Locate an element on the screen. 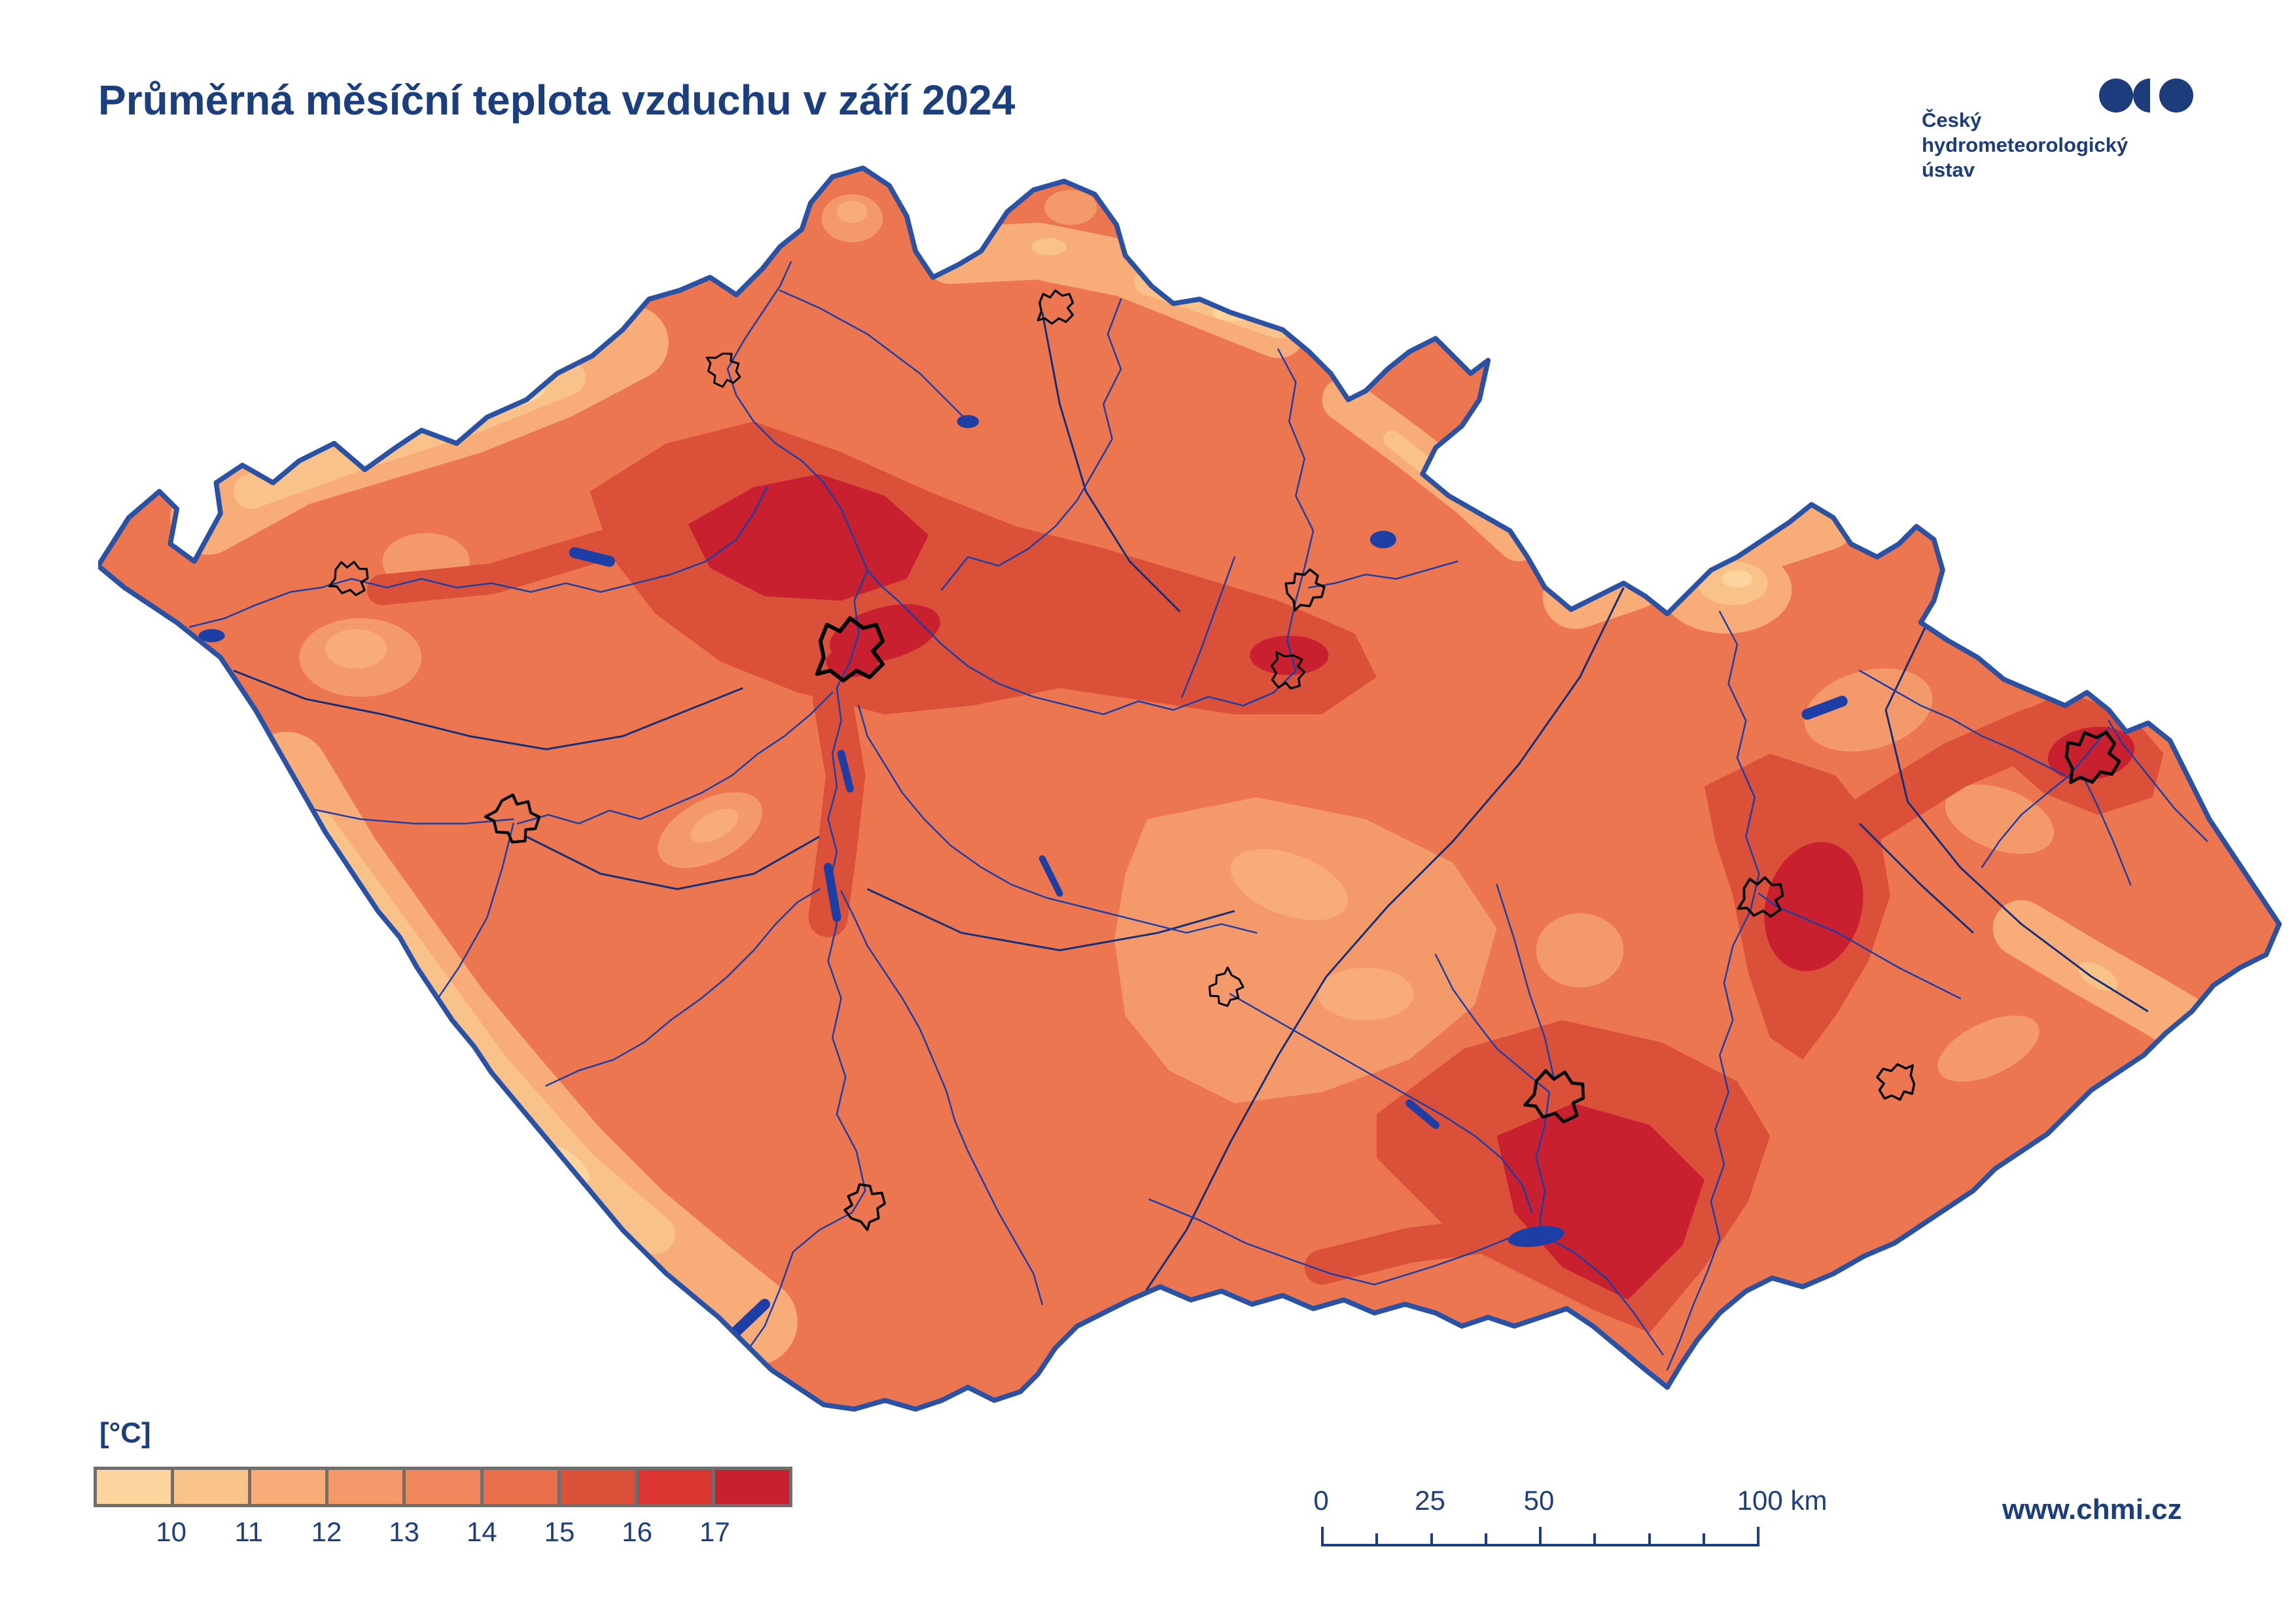  scale-bar: 0 25 50 100 km is located at coordinates (1570, 1516).